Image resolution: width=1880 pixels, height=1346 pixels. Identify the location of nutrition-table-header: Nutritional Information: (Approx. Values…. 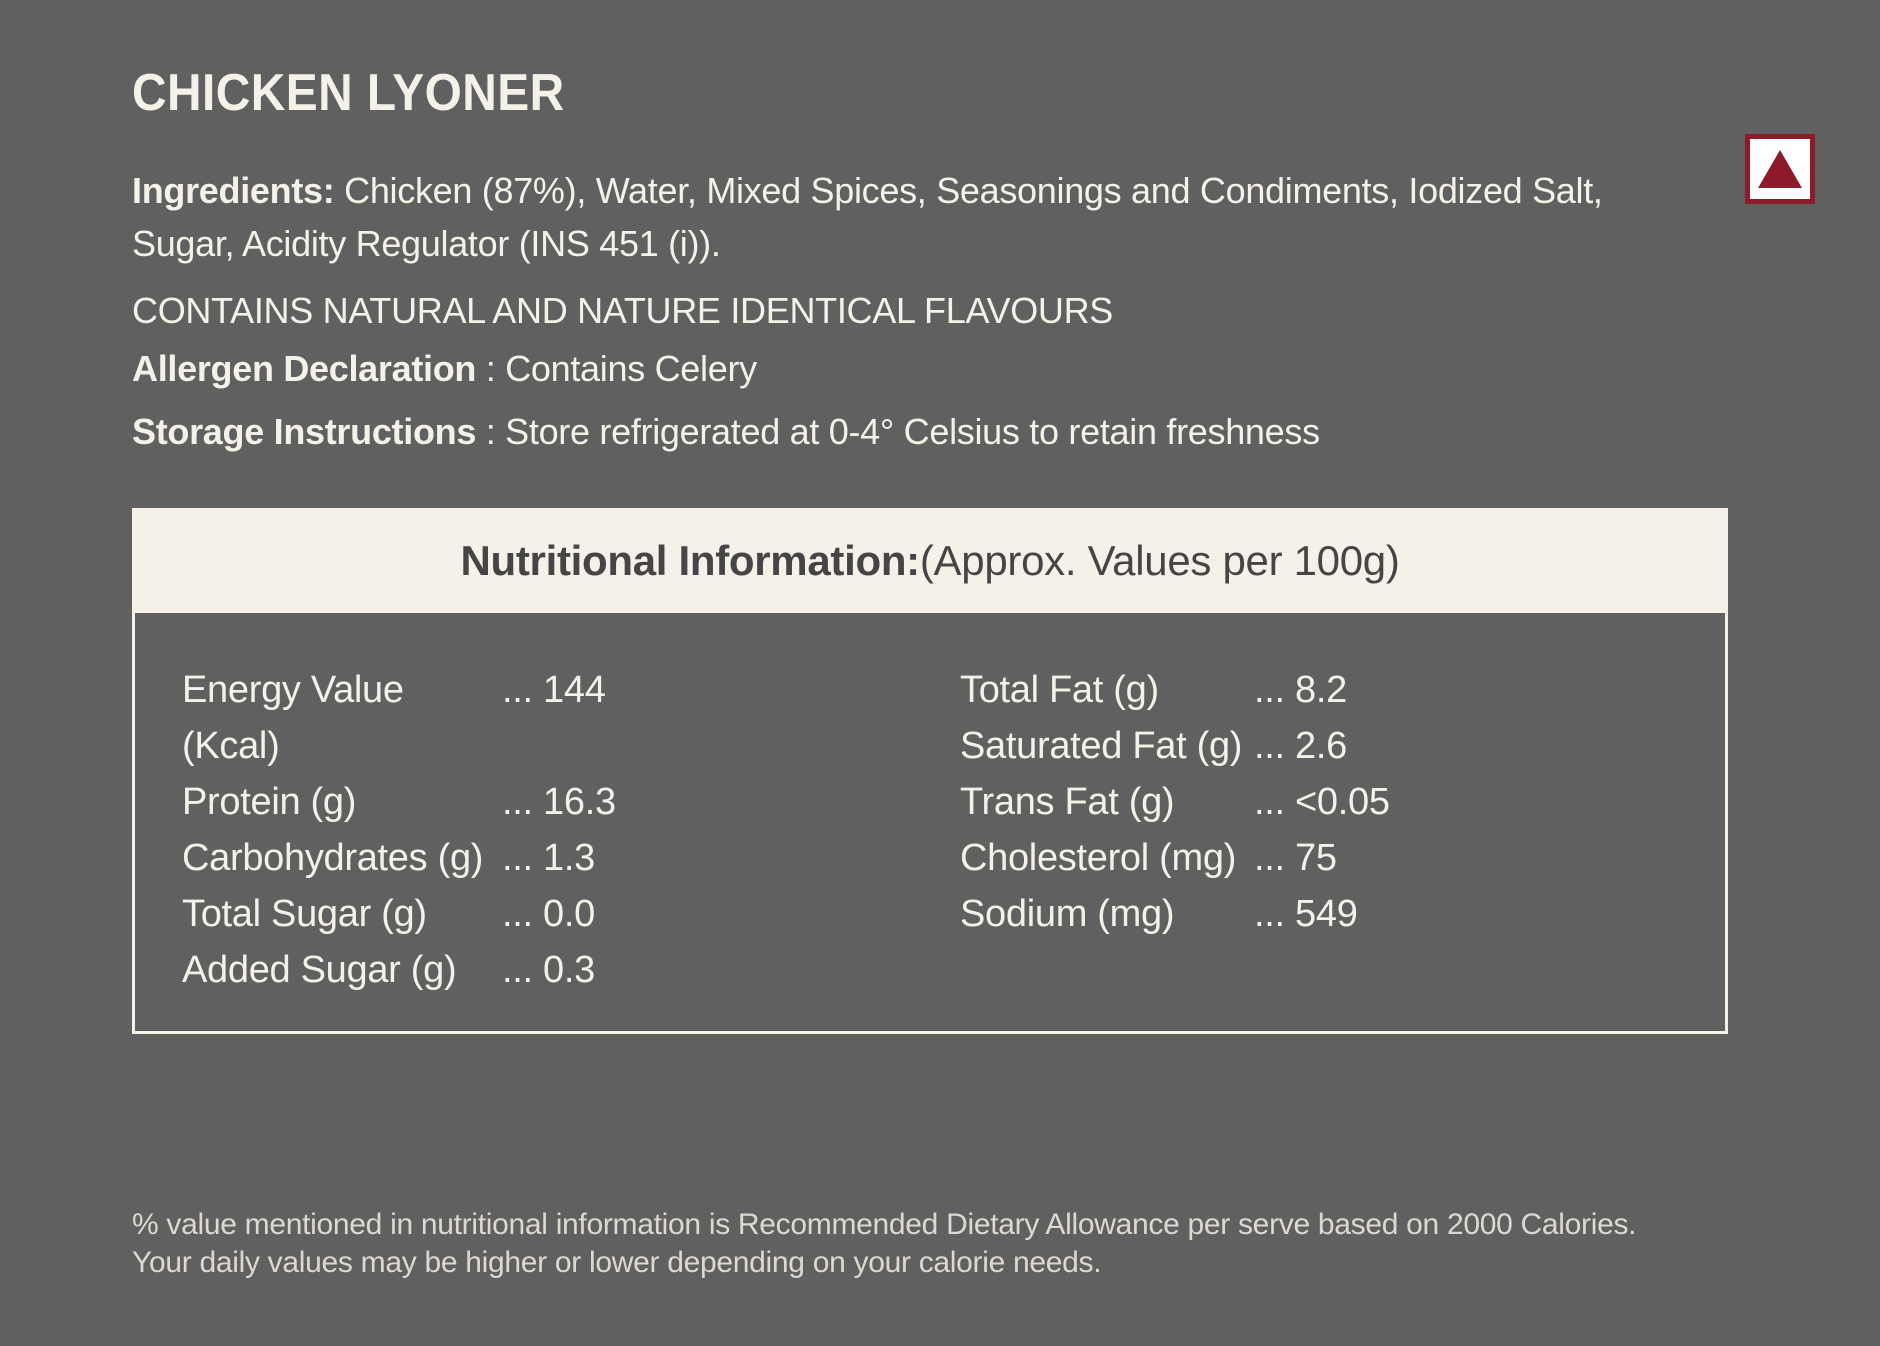
(930, 560).